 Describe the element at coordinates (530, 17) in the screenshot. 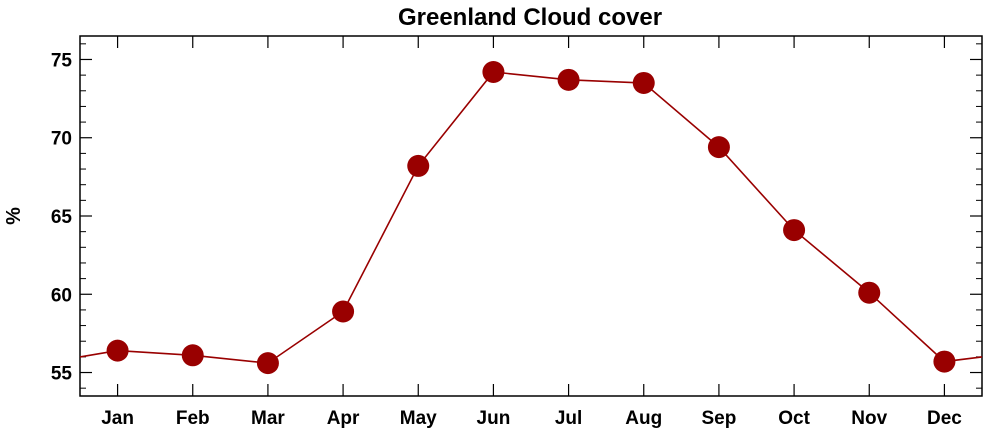

I see `chart-title: Greenland Cloud cover` at that location.